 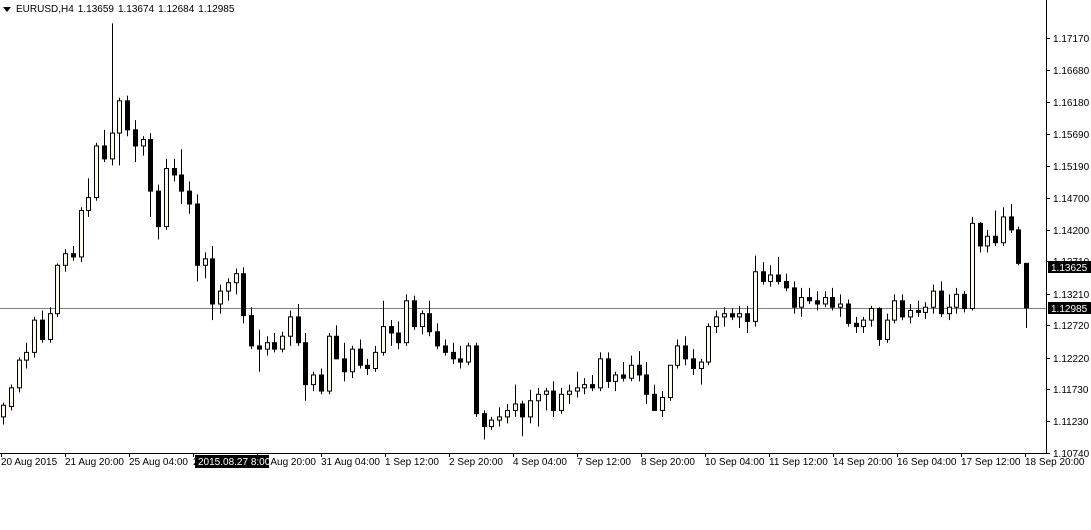 I want to click on y-tick-label: 1.14200, so click(x=1071, y=231).